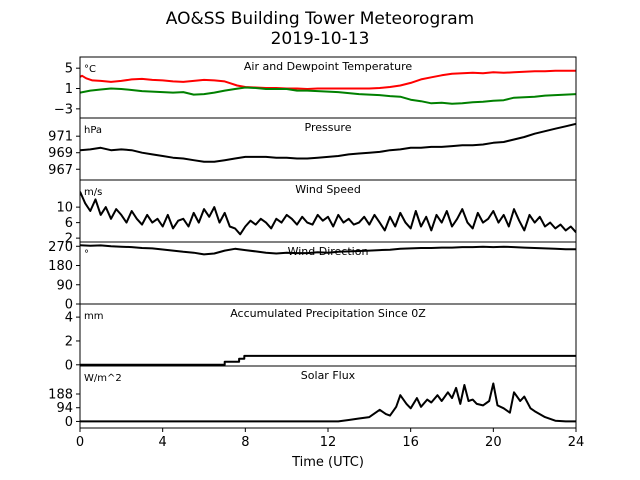 This screenshot has width=640, height=480. I want to click on xtick-label: 24, so click(576, 442).